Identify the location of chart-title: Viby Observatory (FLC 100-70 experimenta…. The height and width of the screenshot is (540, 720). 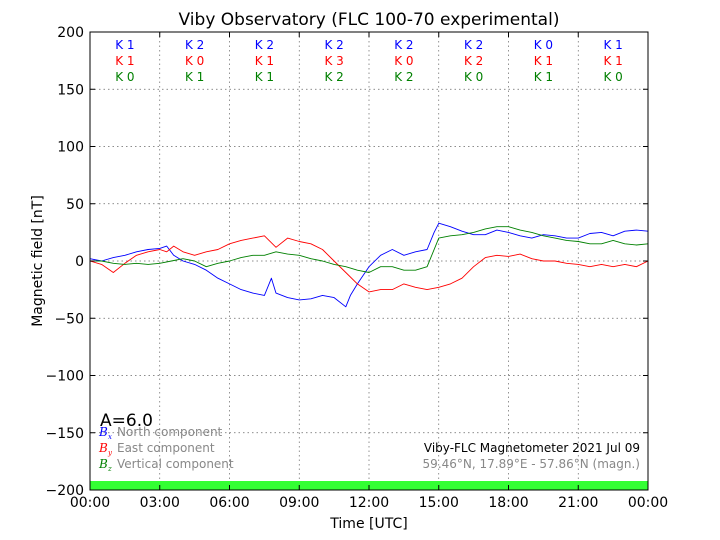
(369, 20).